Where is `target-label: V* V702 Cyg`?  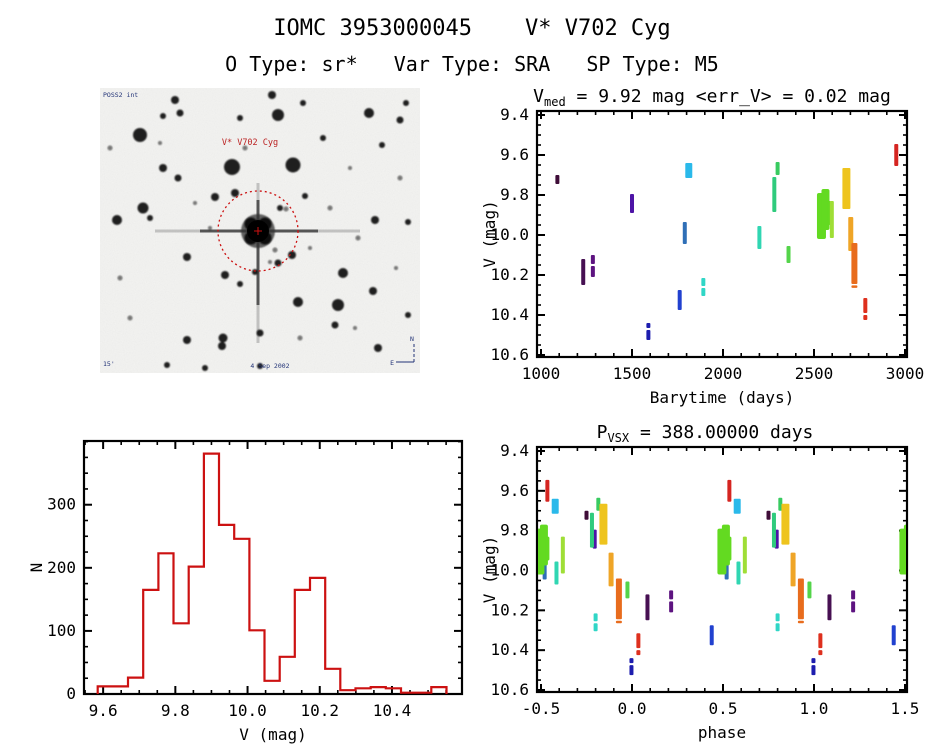 target-label: V* V702 Cyg is located at coordinates (250, 143).